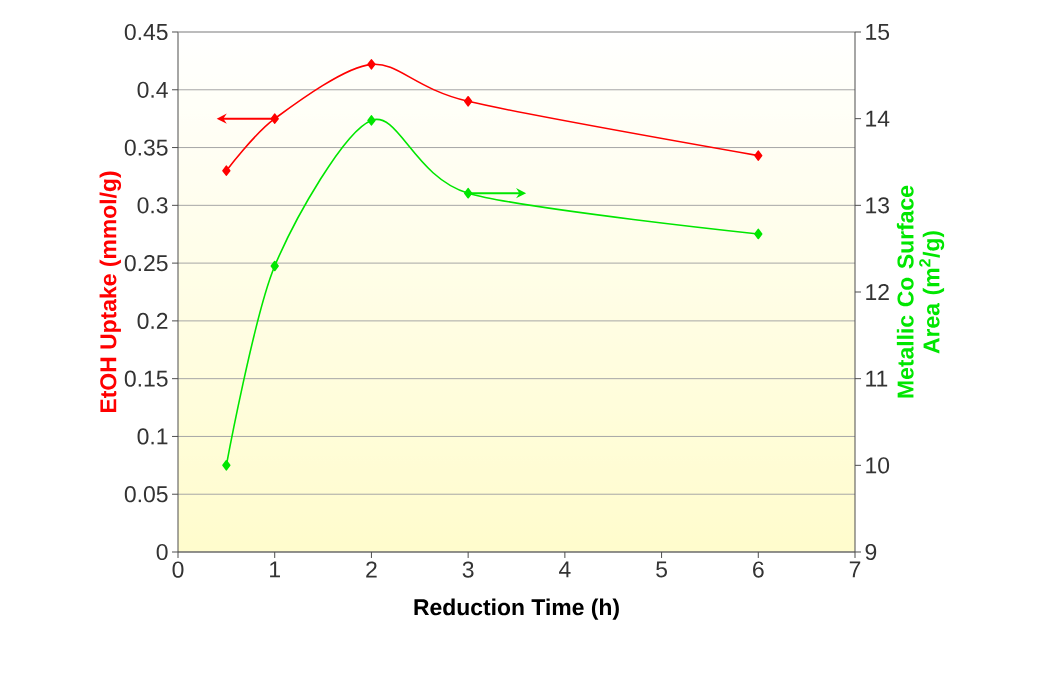 The height and width of the screenshot is (697, 1045). I want to click on y-axis-title: EtOH Uptake (mmol/g), so click(110, 292).